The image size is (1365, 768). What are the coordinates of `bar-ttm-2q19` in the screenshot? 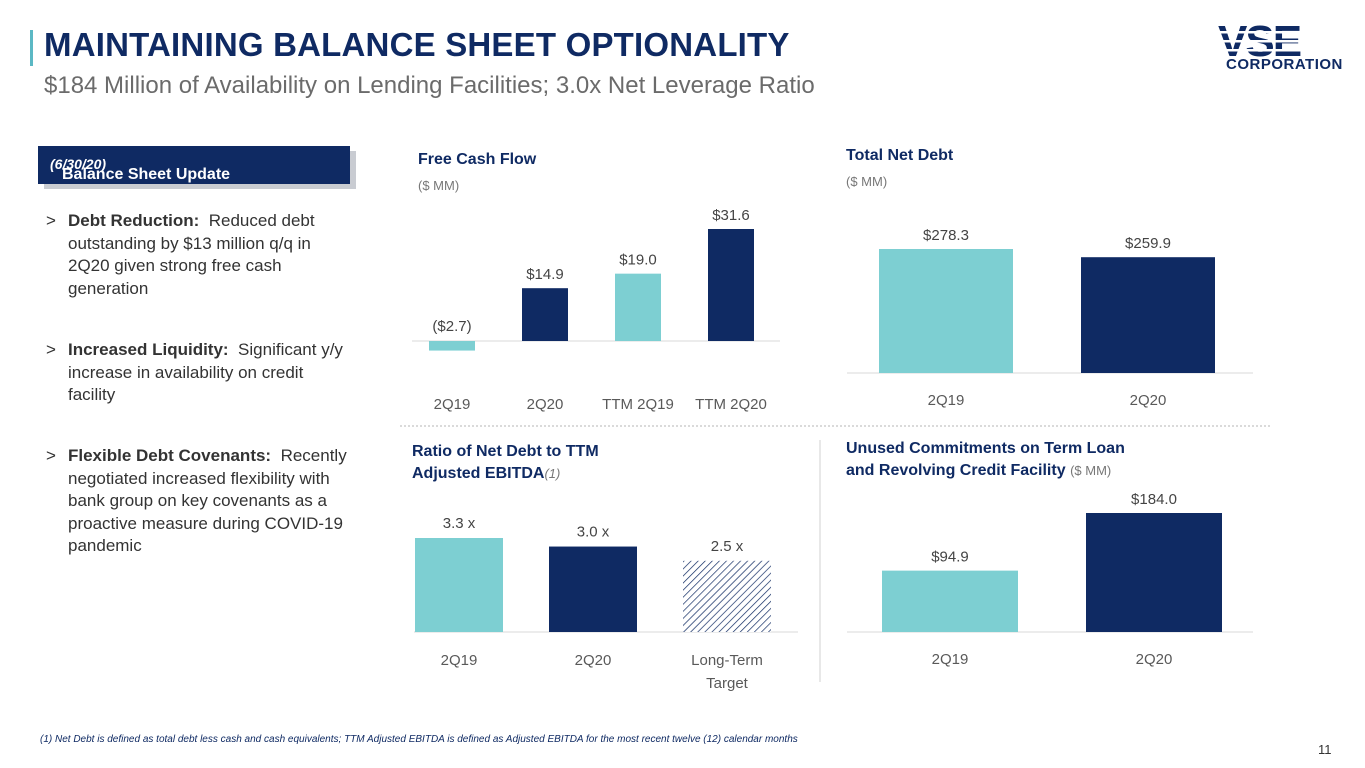 It's located at (638, 307).